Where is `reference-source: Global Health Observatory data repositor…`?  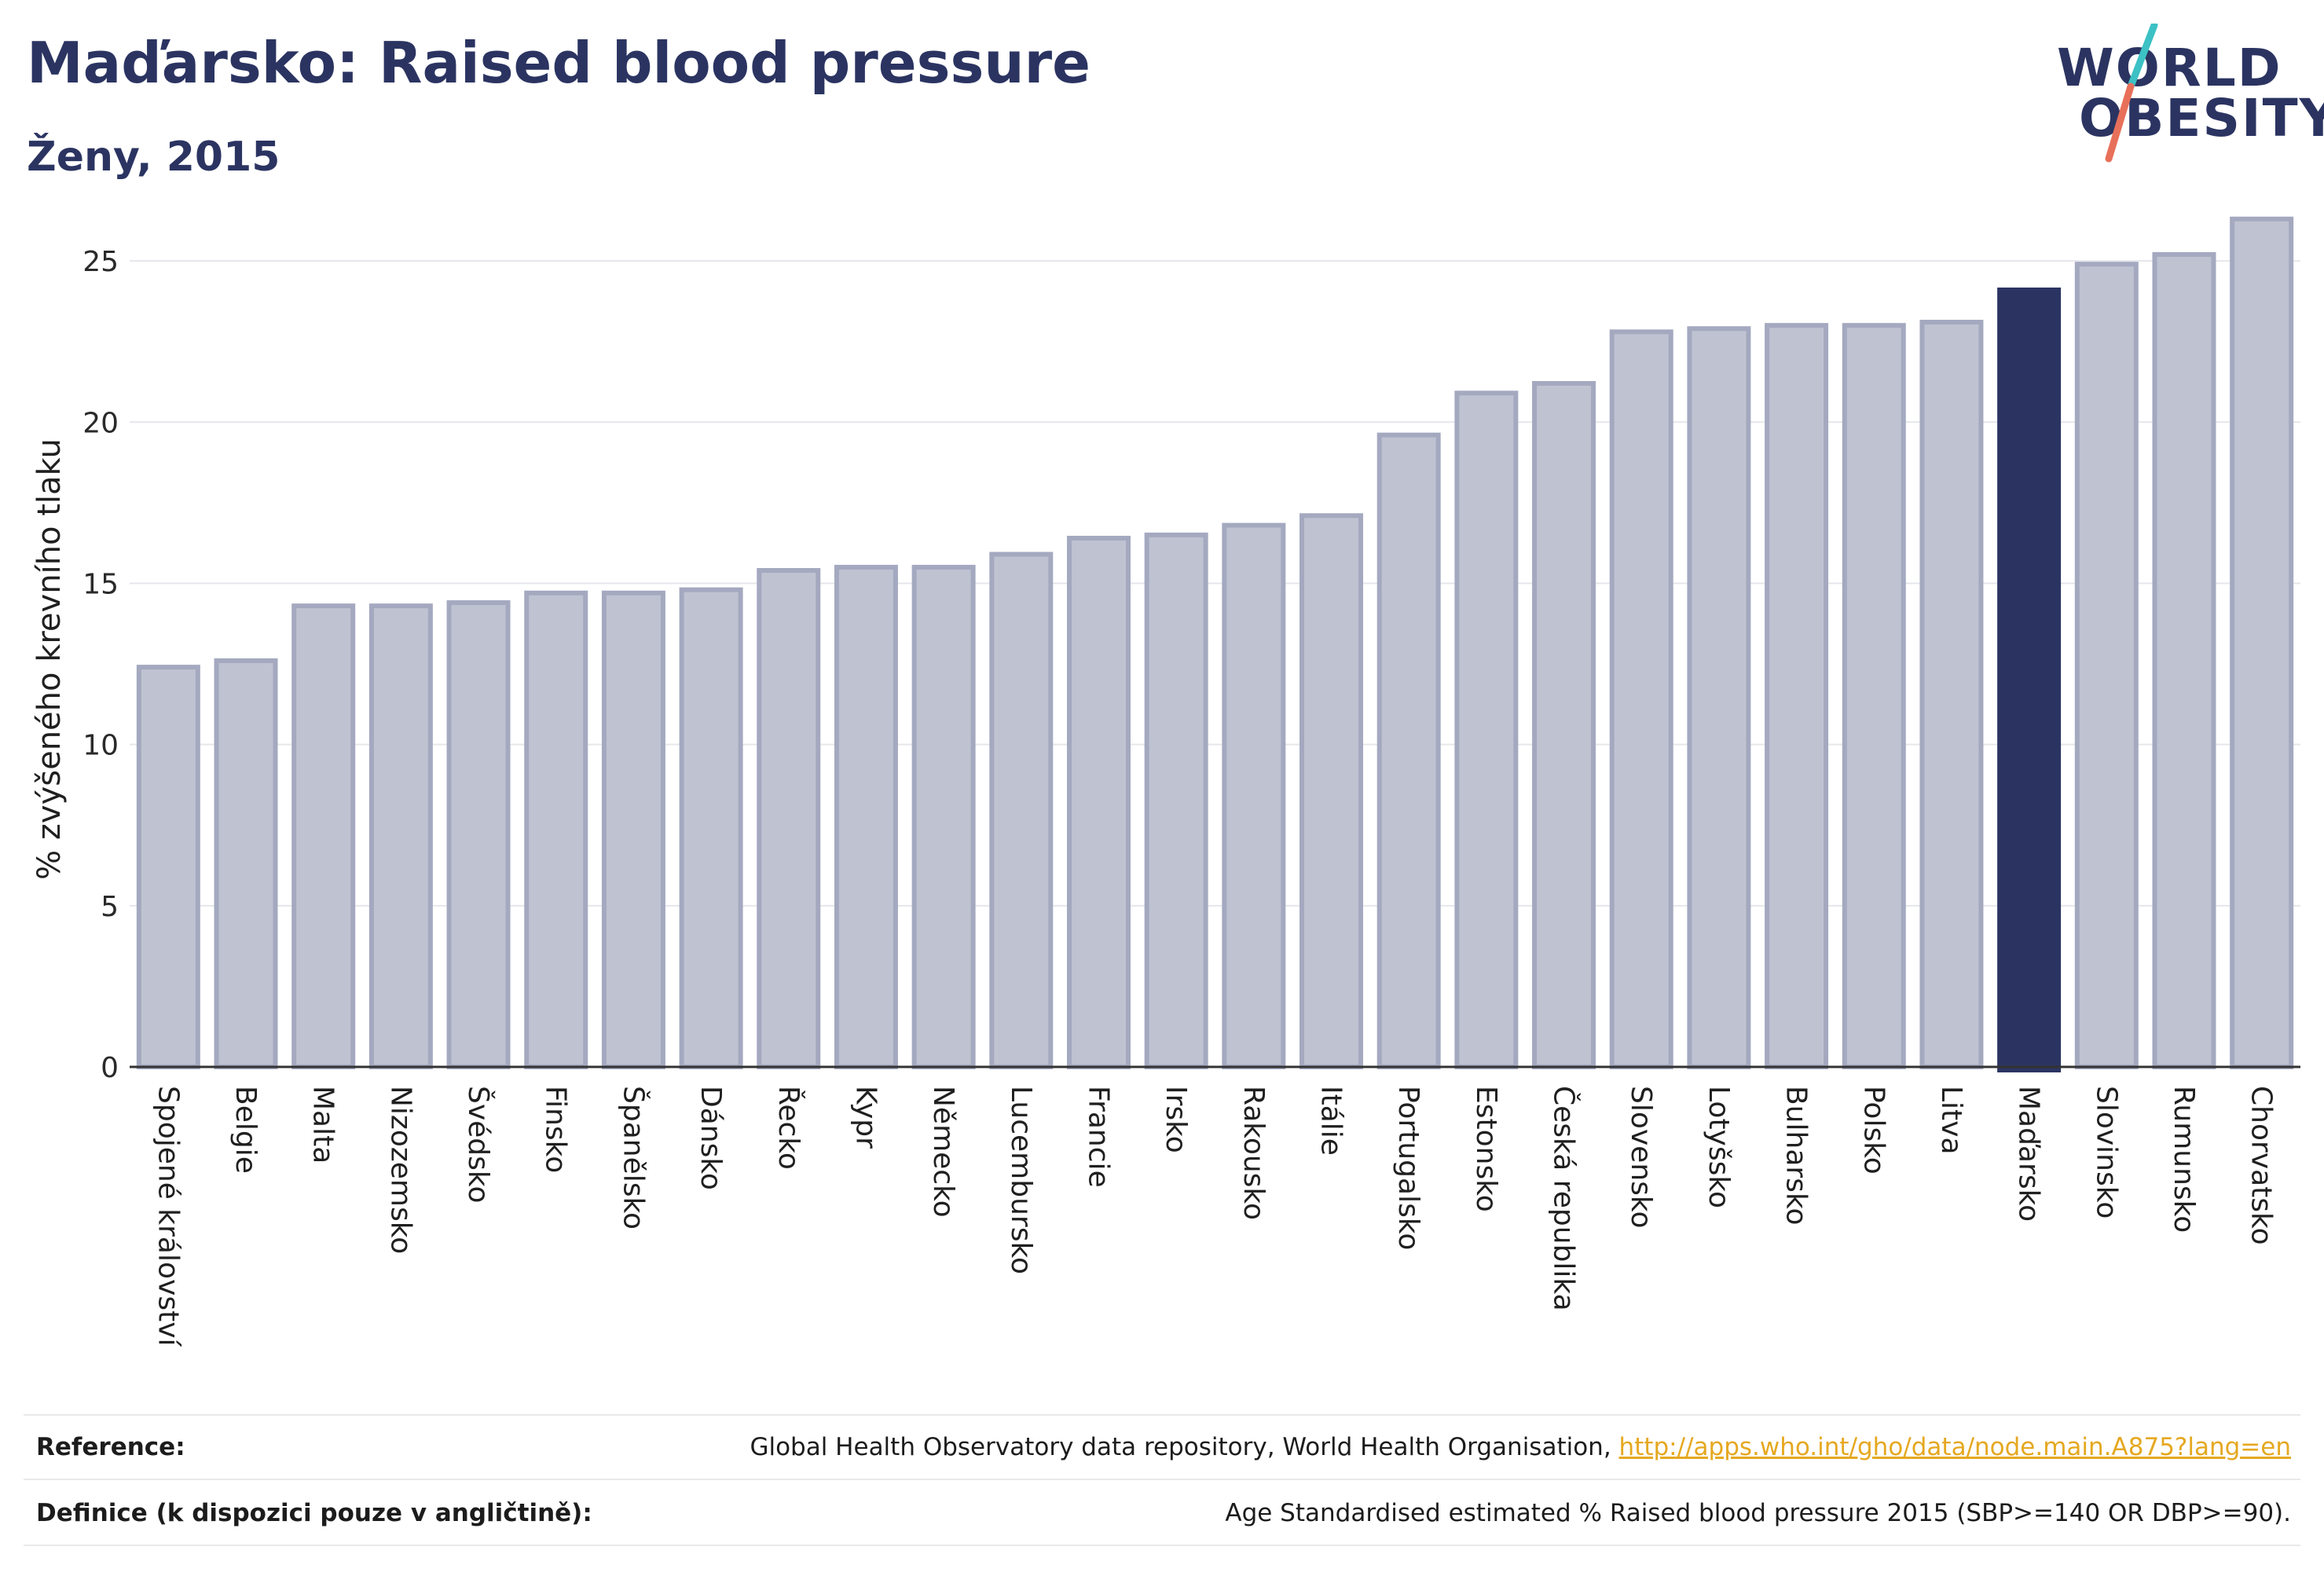
reference-source: Global Health Observatory data repositor… is located at coordinates (1520, 1447).